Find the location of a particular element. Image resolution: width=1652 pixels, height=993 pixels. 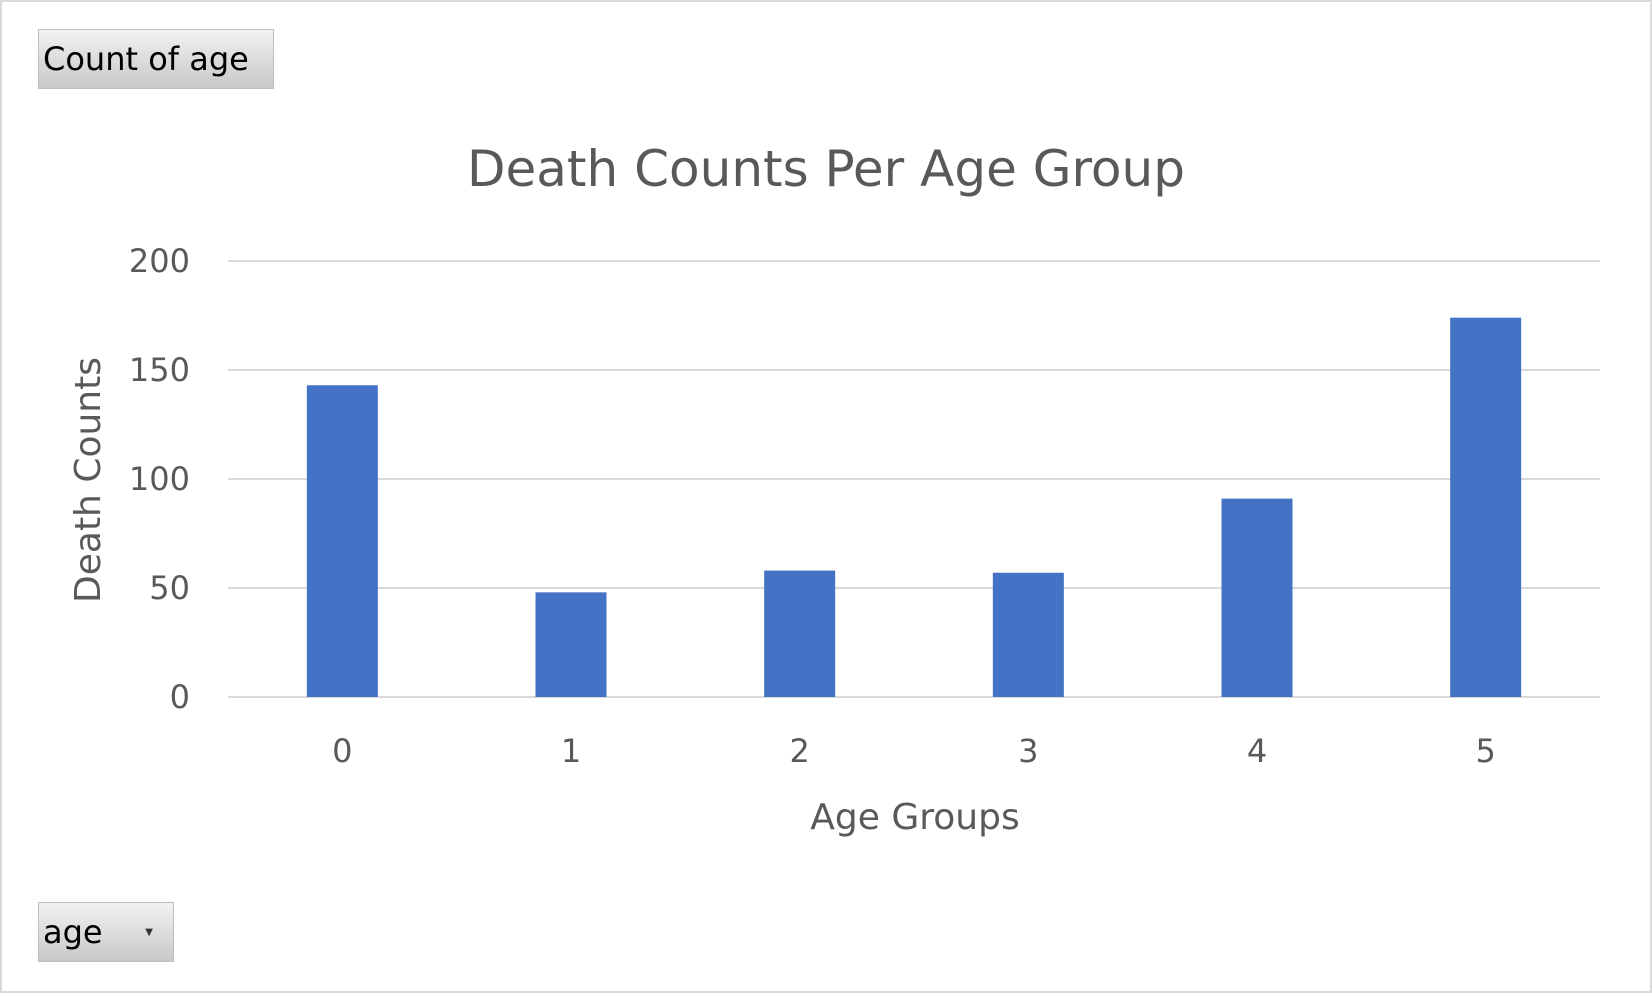

value-field-button: Count of age is located at coordinates (156, 59).